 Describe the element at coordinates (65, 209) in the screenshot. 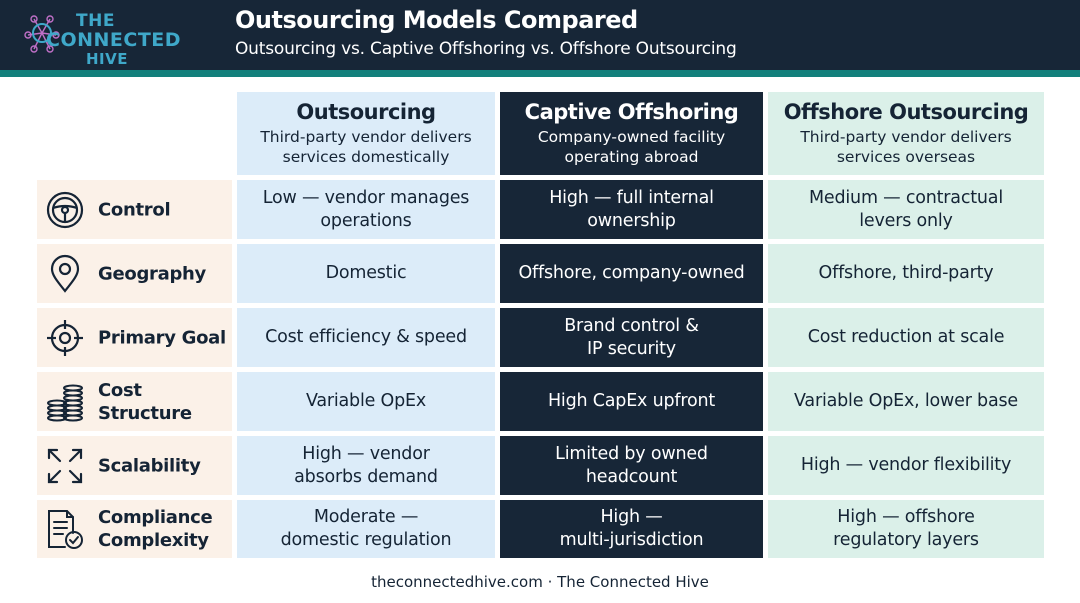

I see `steering-wheel-icon` at that location.